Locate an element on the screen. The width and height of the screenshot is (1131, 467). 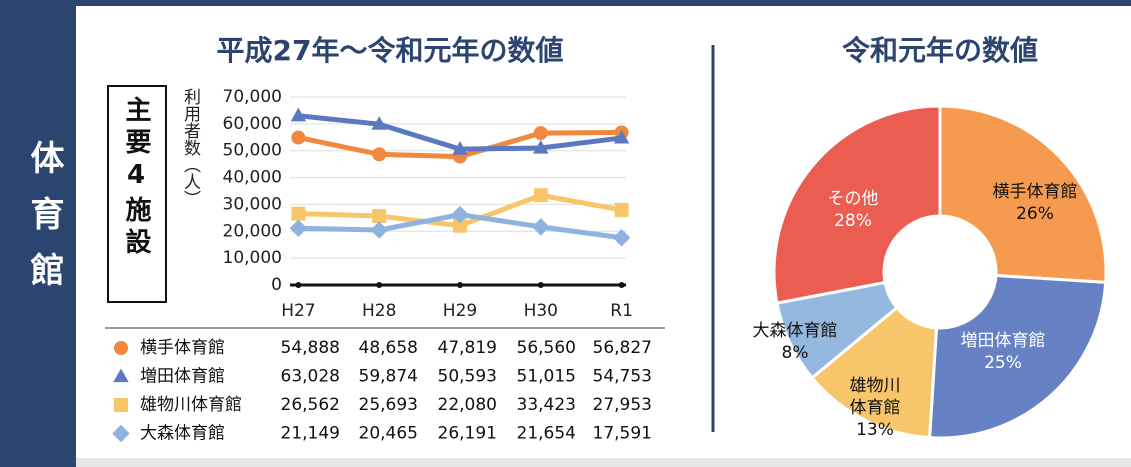
table-value: 50,593 is located at coordinates (467, 377).